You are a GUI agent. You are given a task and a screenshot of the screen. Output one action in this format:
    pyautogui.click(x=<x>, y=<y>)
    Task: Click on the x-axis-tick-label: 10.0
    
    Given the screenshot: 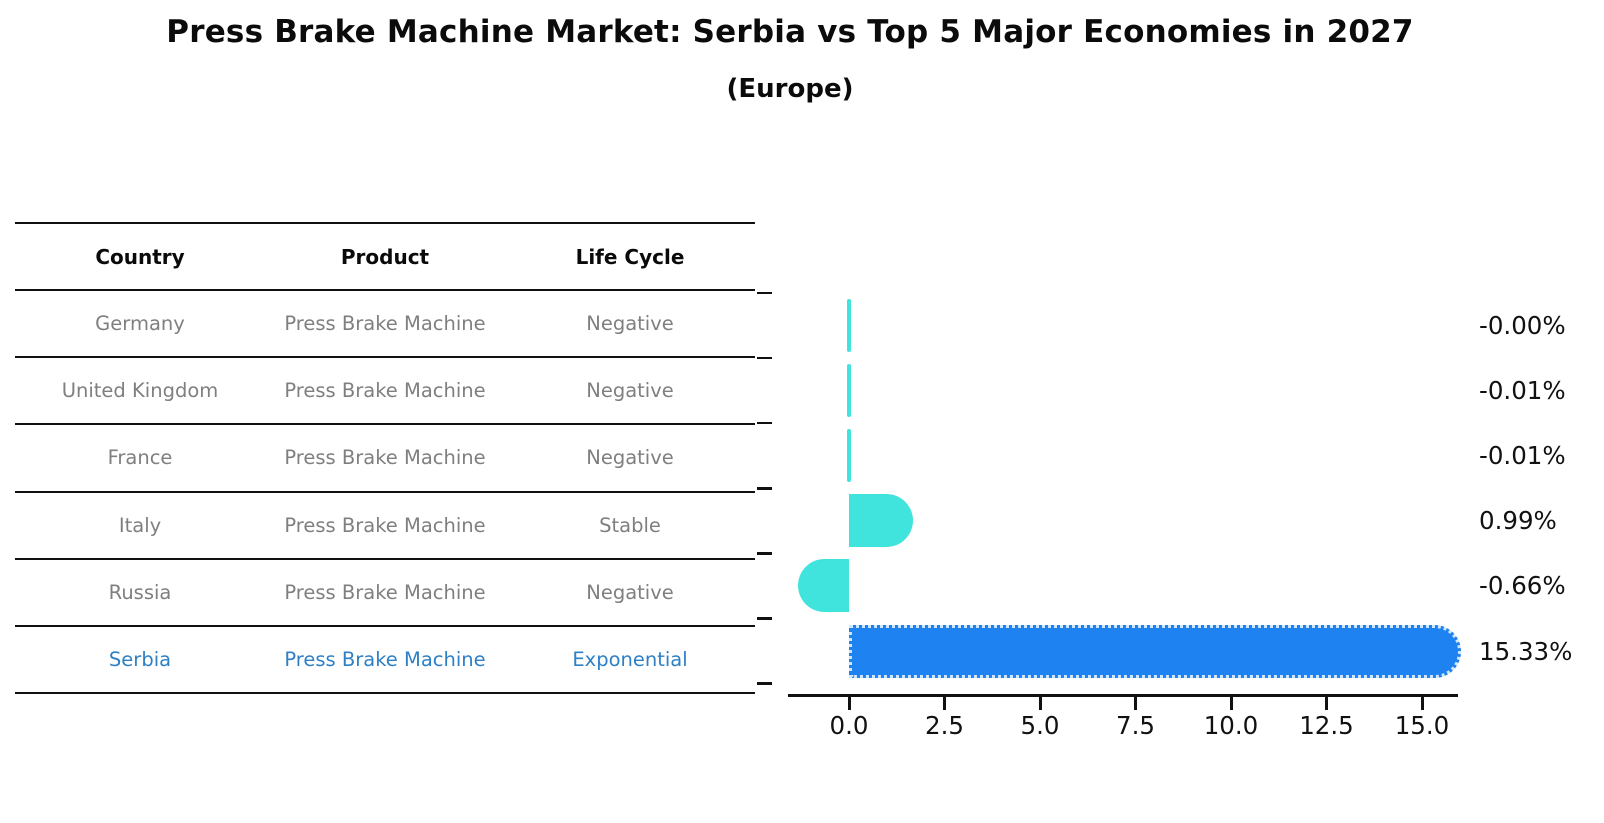 What is the action you would take?
    pyautogui.click(x=1231, y=725)
    